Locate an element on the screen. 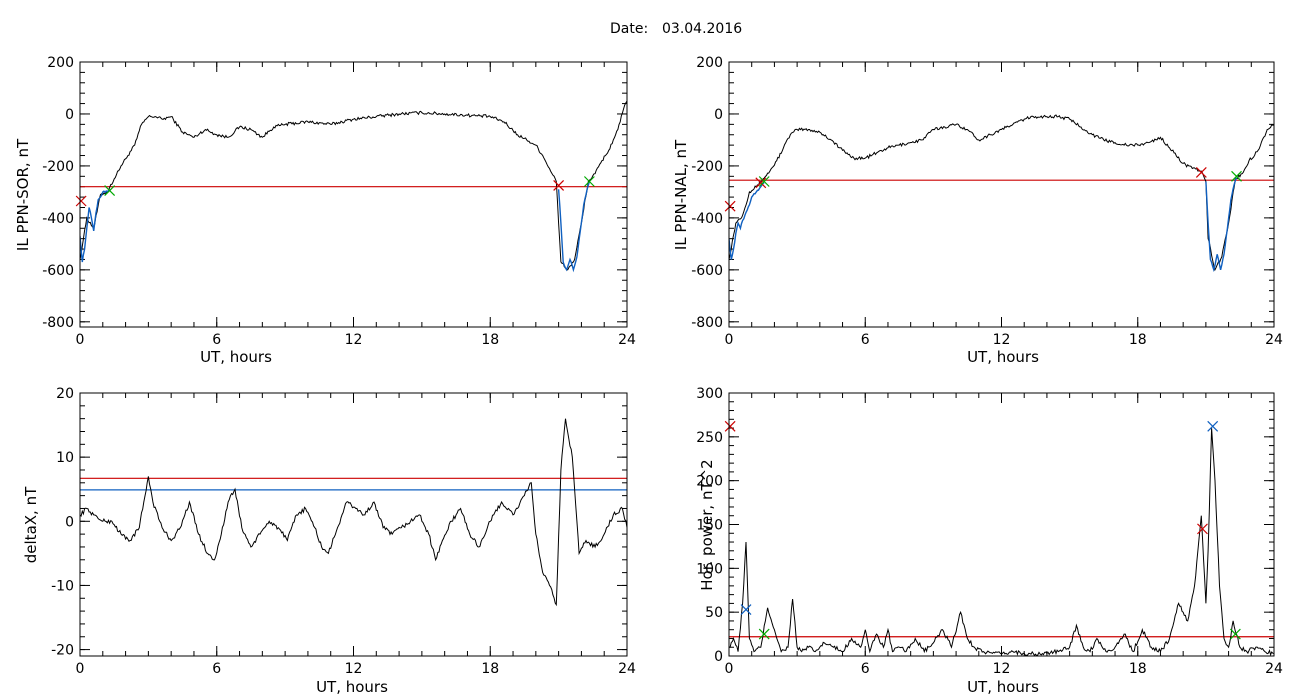  y-tick-label: -200 is located at coordinates (58, 167).